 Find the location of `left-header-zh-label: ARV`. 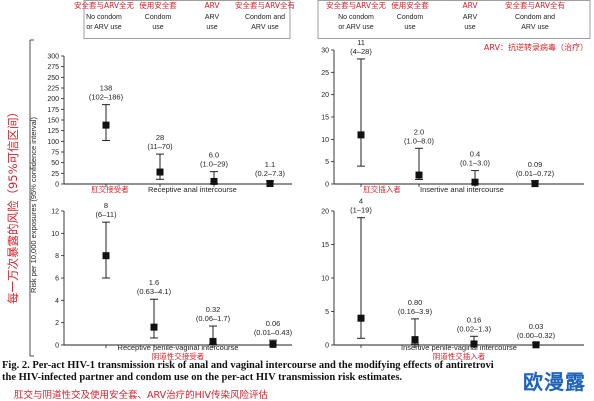

left-header-zh-label: ARV is located at coordinates (212, 5).